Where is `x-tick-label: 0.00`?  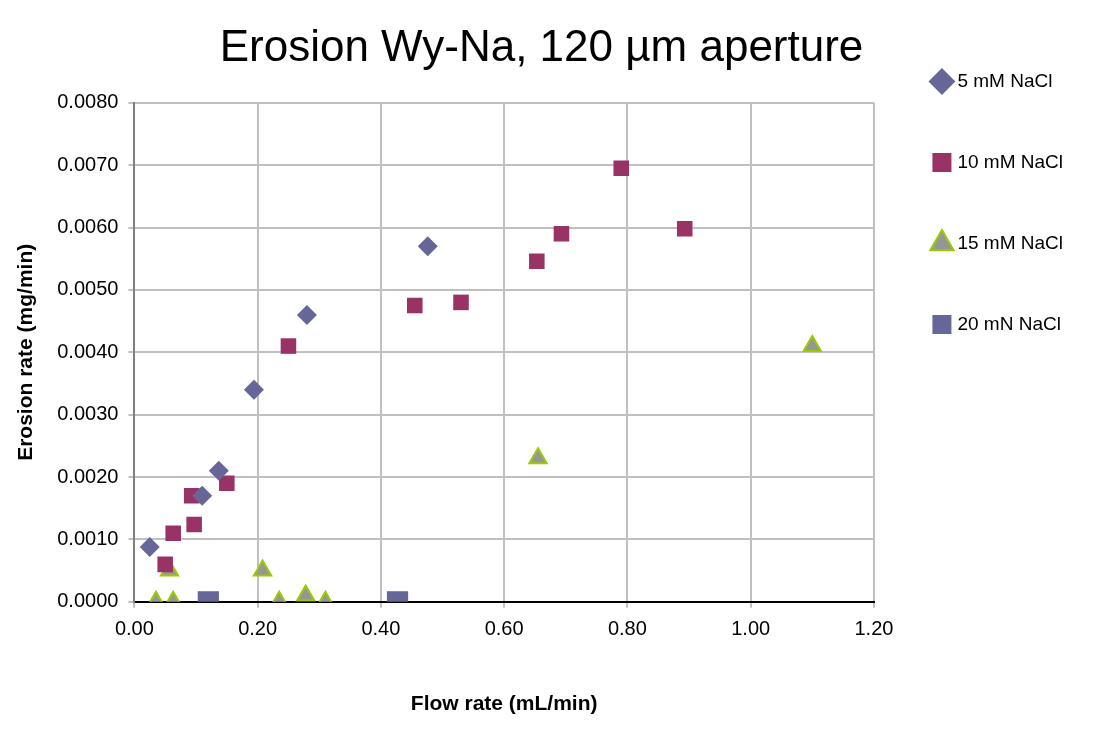
x-tick-label: 0.00 is located at coordinates (134, 628).